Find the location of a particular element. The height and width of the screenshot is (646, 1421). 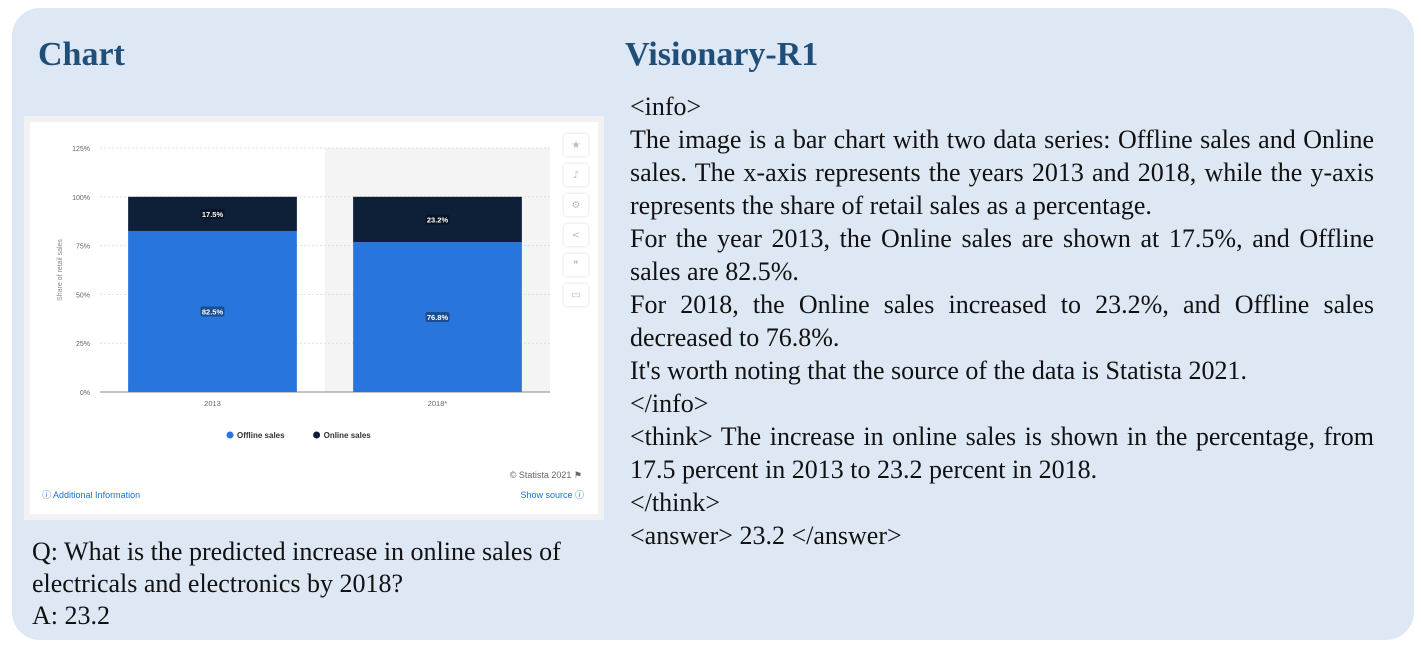

info-open-tag: <info> is located at coordinates (666, 106).